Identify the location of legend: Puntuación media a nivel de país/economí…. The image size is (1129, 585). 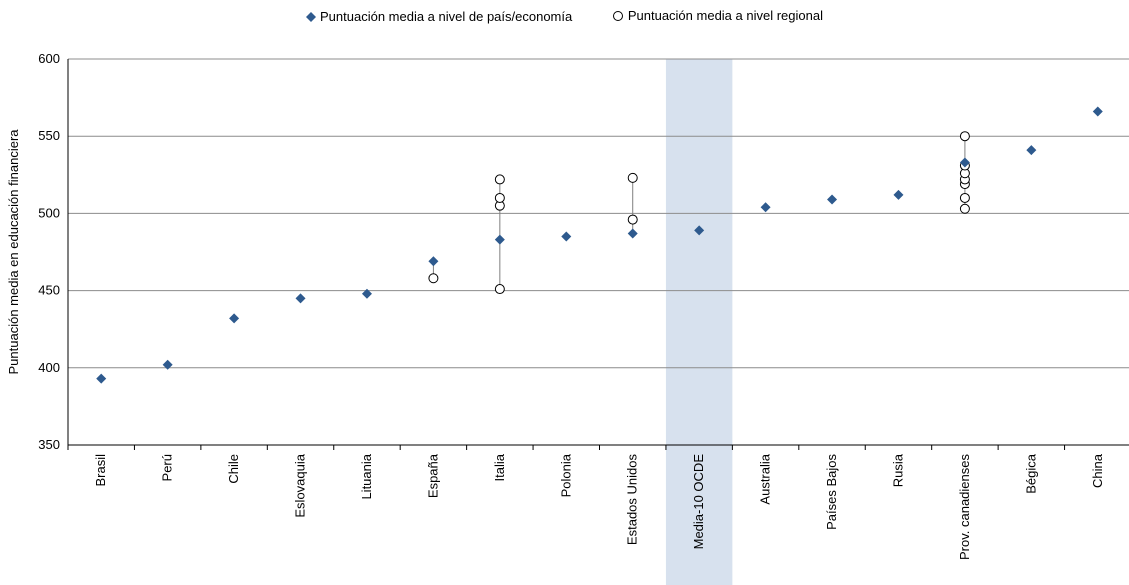
(564, 16).